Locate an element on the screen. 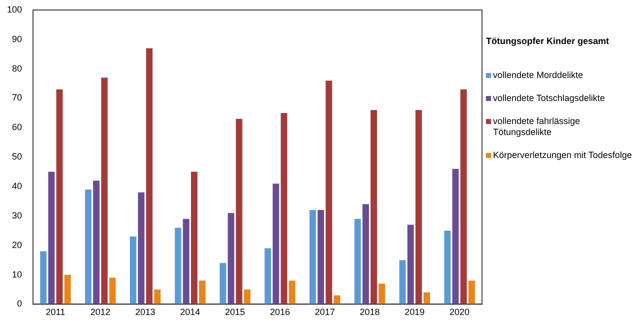 The image size is (640, 321). x-tick-label: 2017 is located at coordinates (324, 312).